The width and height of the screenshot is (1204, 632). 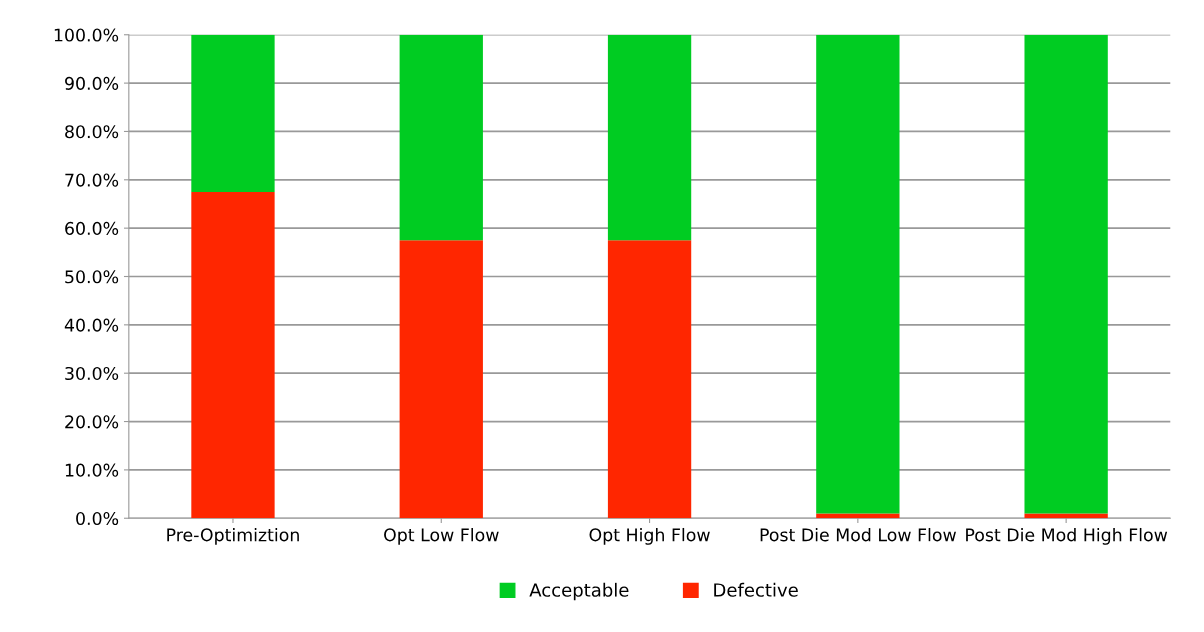 What do you see at coordinates (92, 228) in the screenshot?
I see `y-tick-label: 60.0%` at bounding box center [92, 228].